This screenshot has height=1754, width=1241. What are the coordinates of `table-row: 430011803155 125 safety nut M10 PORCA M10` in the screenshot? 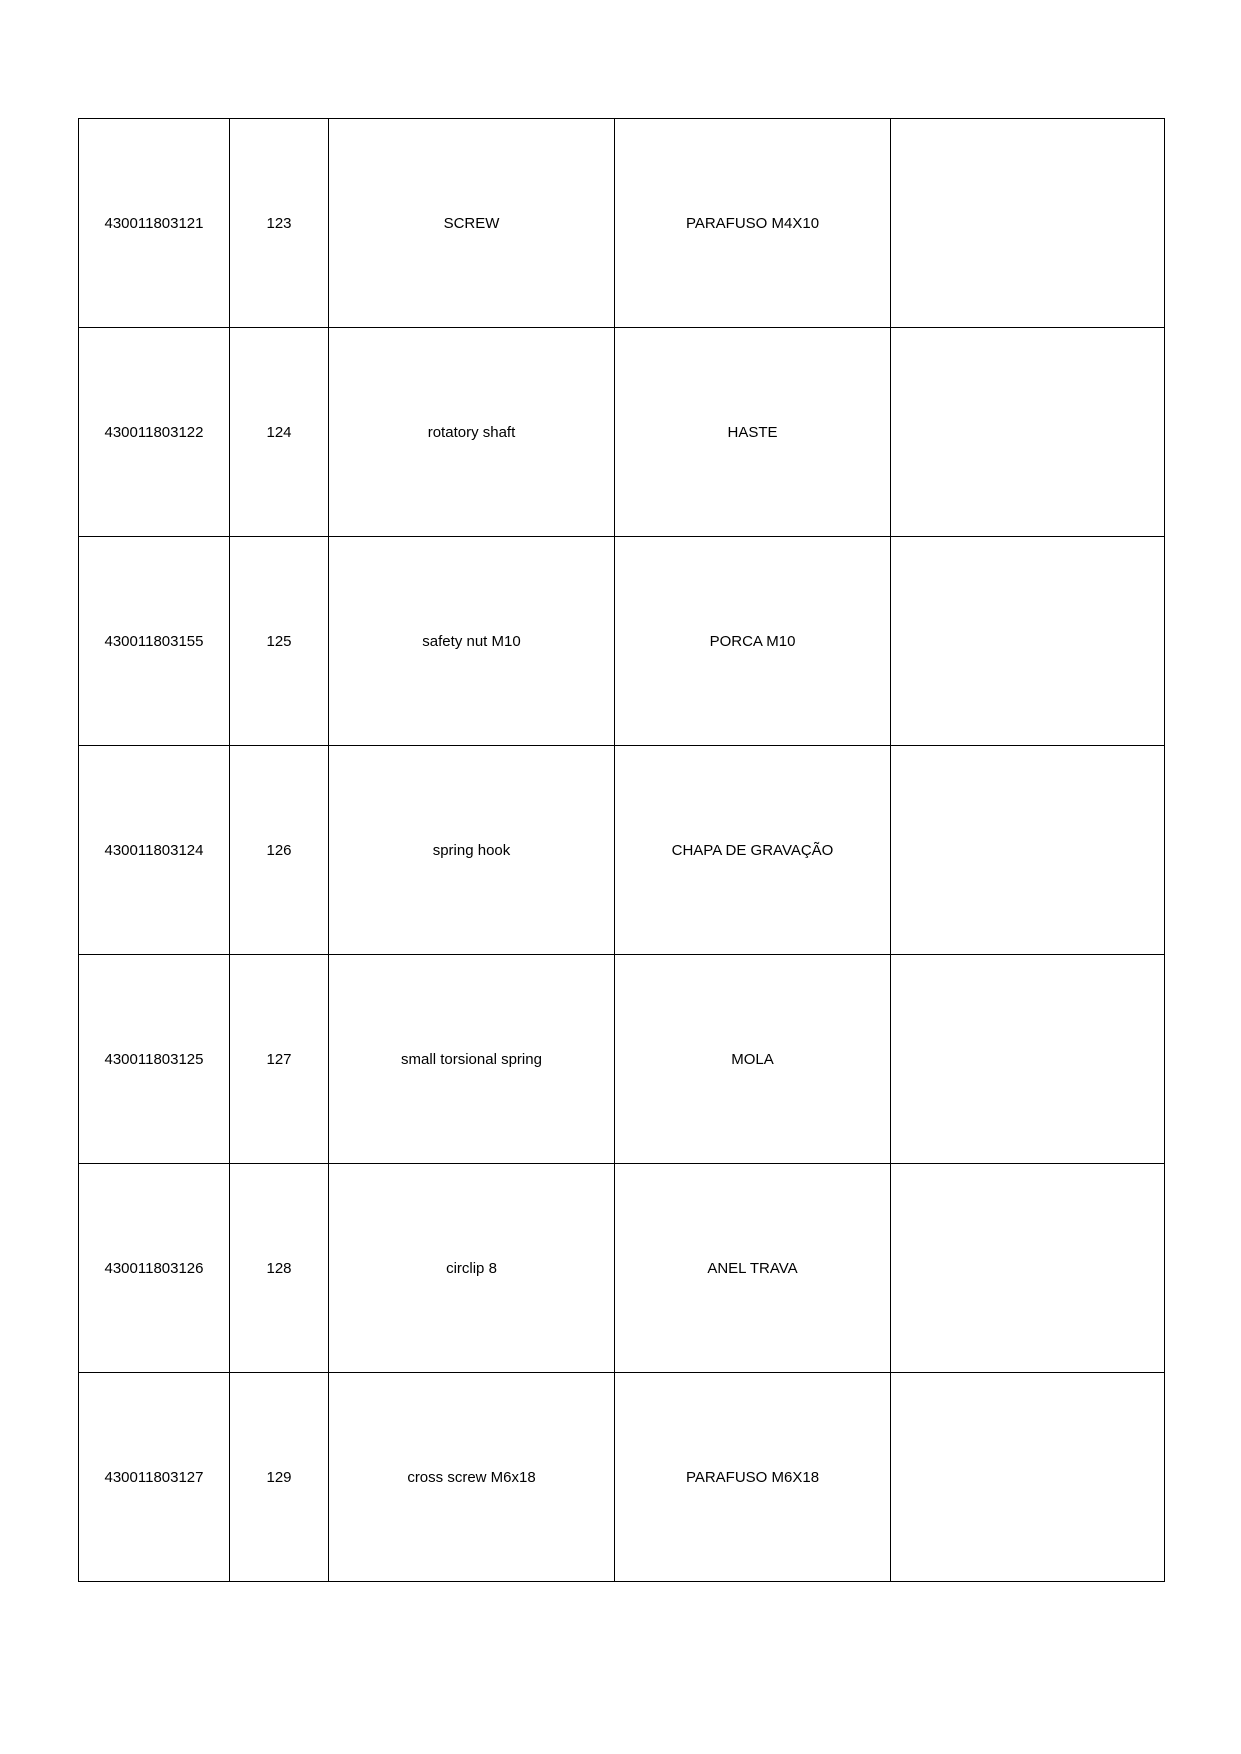 It's located at (621, 641).